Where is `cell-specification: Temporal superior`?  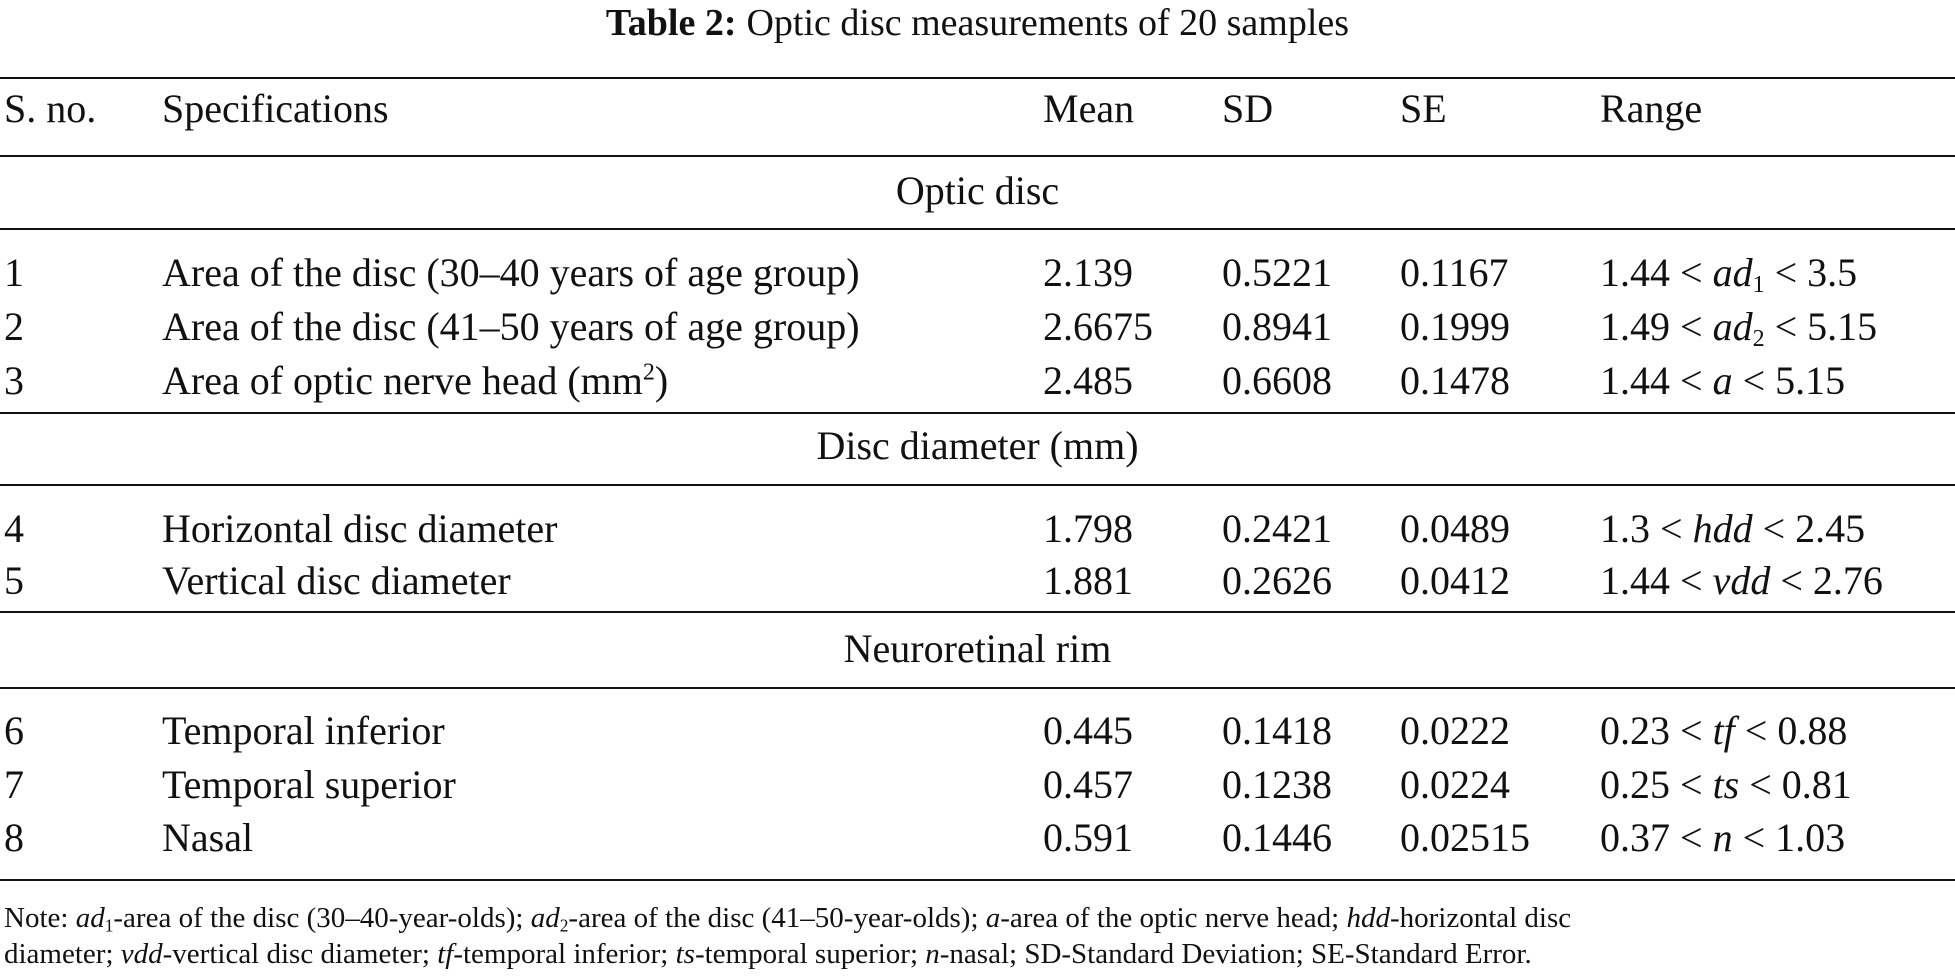 cell-specification: Temporal superior is located at coordinates (309, 784).